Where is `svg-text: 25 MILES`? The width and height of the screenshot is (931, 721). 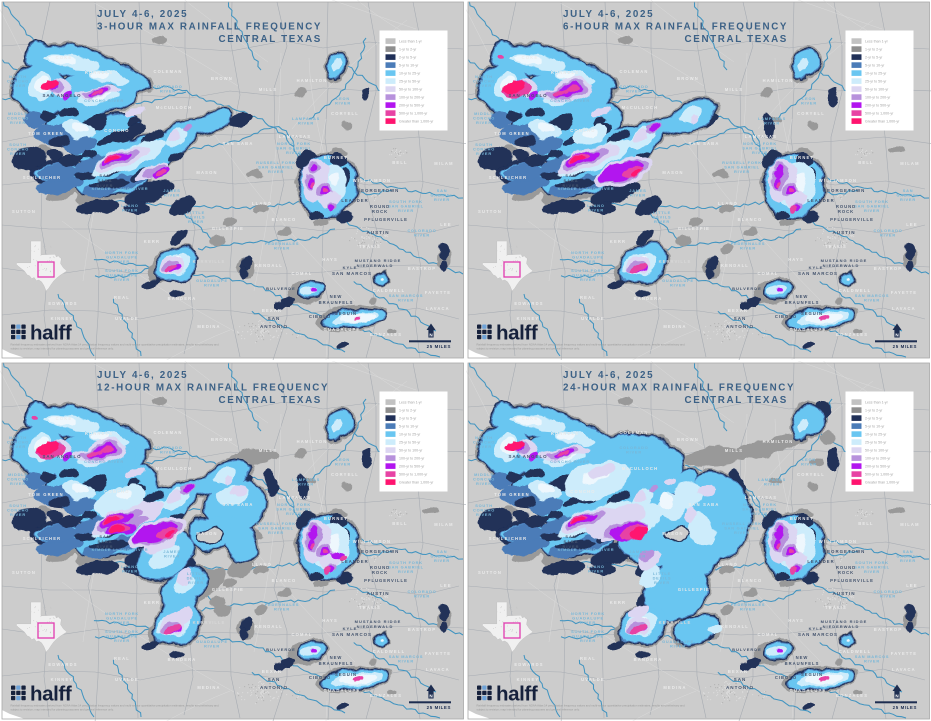 svg-text: 25 MILES is located at coordinates (904, 707).